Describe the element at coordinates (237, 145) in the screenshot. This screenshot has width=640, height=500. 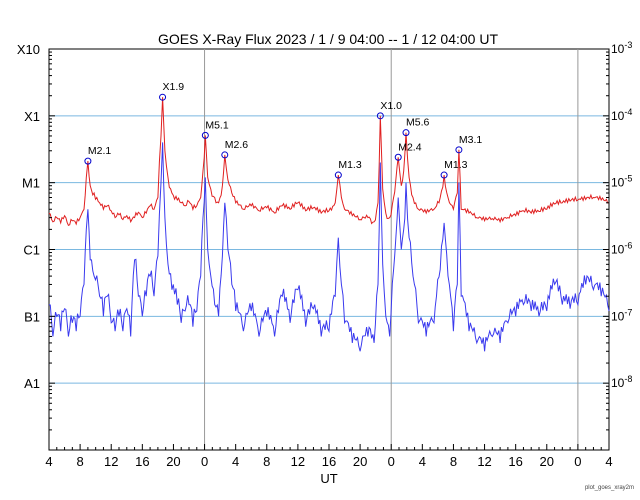
I see `flare-class-label: M2.6` at that location.